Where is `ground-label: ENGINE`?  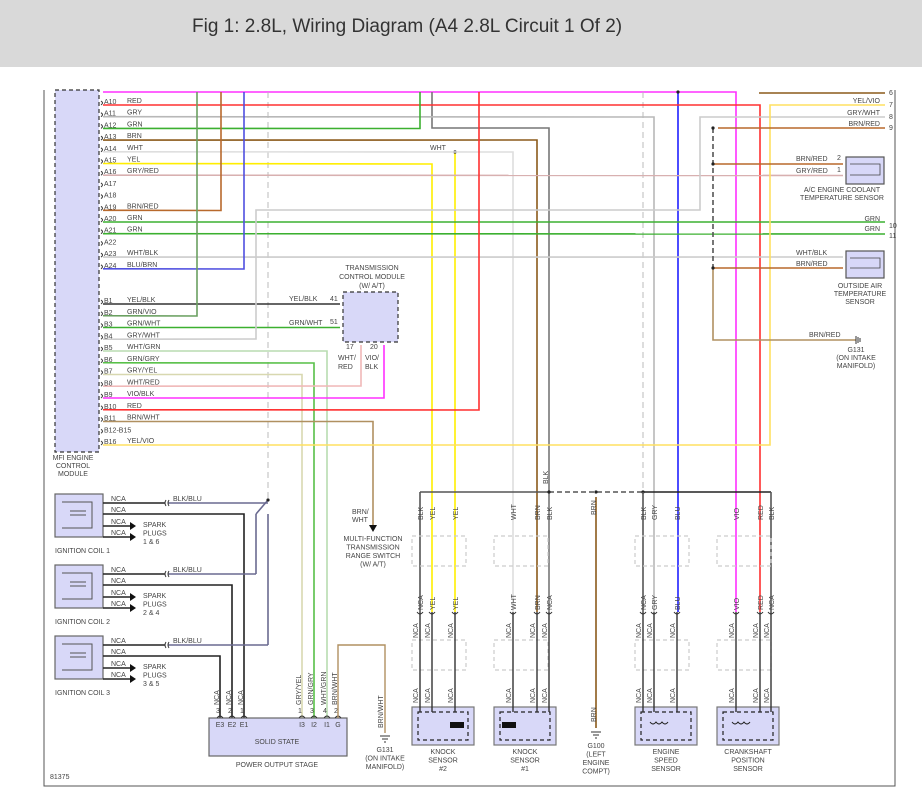 ground-label: ENGINE is located at coordinates (596, 763).